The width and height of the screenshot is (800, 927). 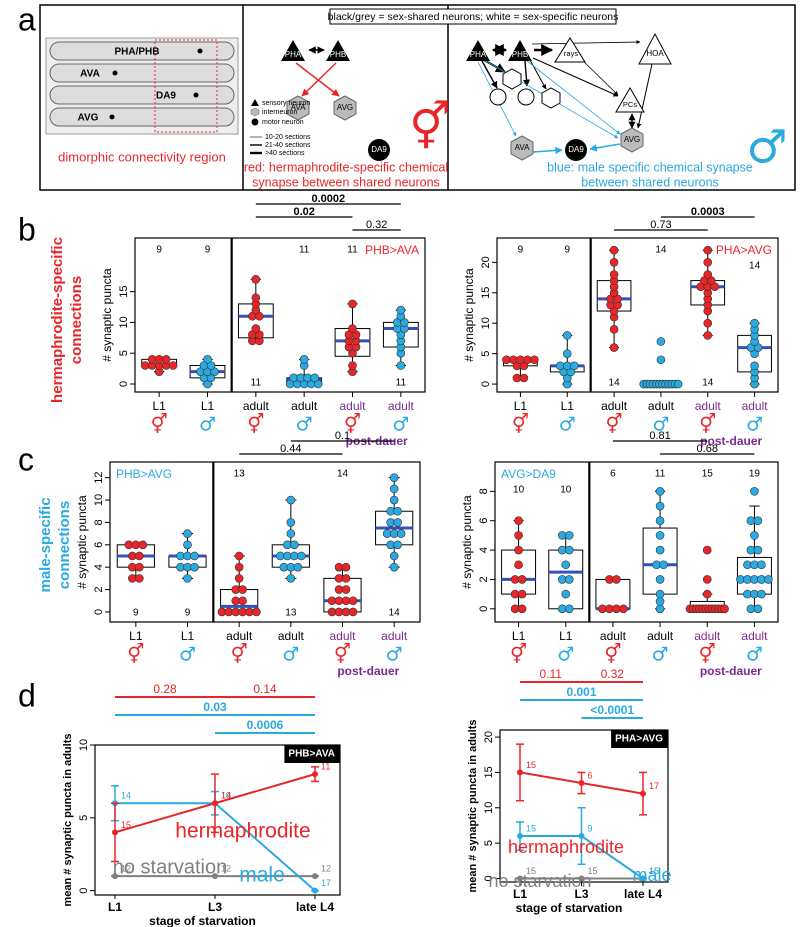 I want to click on box, so click(x=342, y=595).